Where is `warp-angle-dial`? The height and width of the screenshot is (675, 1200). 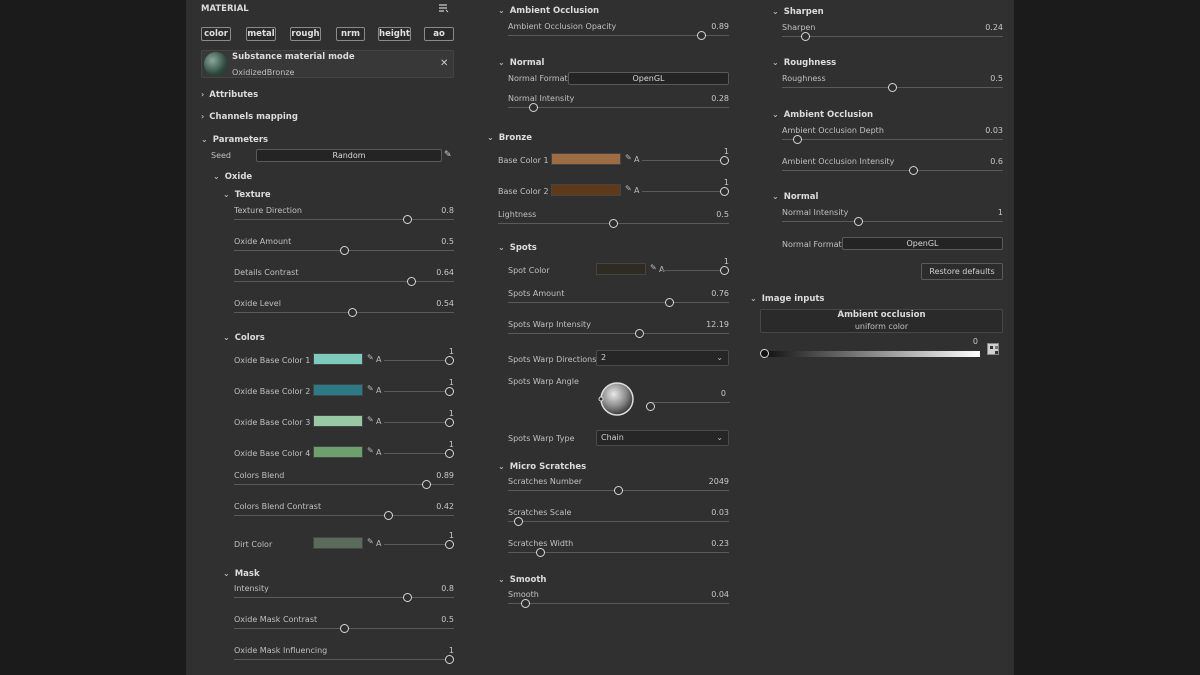
warp-angle-dial is located at coordinates (617, 399).